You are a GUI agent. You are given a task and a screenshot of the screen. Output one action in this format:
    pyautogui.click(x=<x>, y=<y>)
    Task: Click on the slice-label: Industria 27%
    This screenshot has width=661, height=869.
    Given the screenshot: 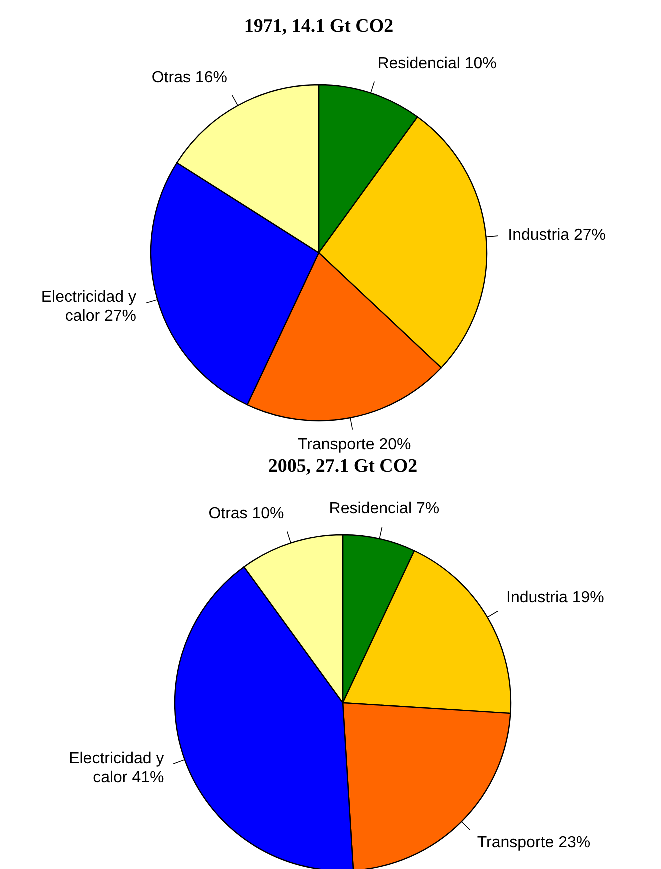 What is the action you would take?
    pyautogui.click(x=557, y=235)
    